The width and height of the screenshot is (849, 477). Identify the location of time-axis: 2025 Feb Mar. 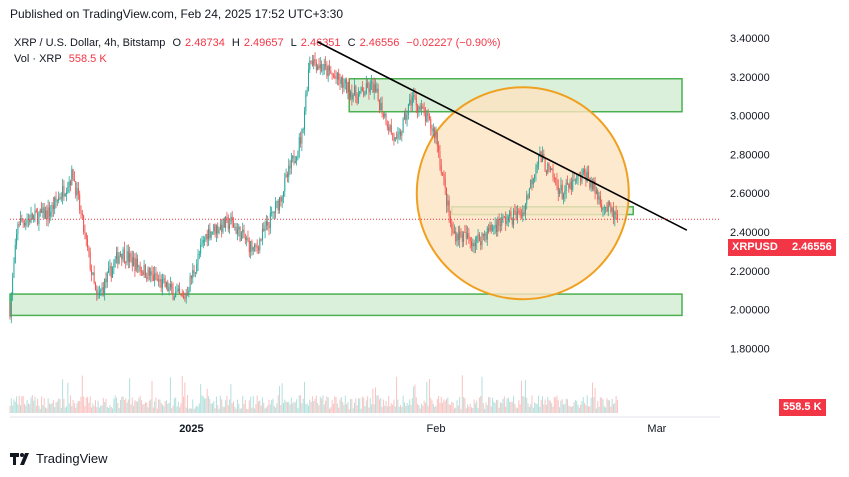
(365, 425).